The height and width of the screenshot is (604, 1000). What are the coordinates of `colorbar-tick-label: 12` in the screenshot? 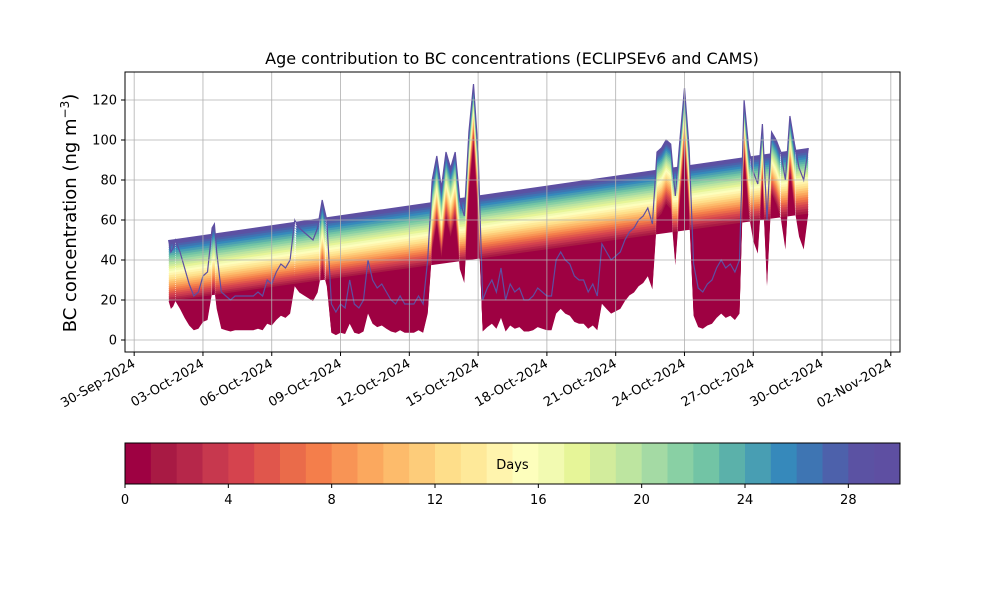 It's located at (435, 500).